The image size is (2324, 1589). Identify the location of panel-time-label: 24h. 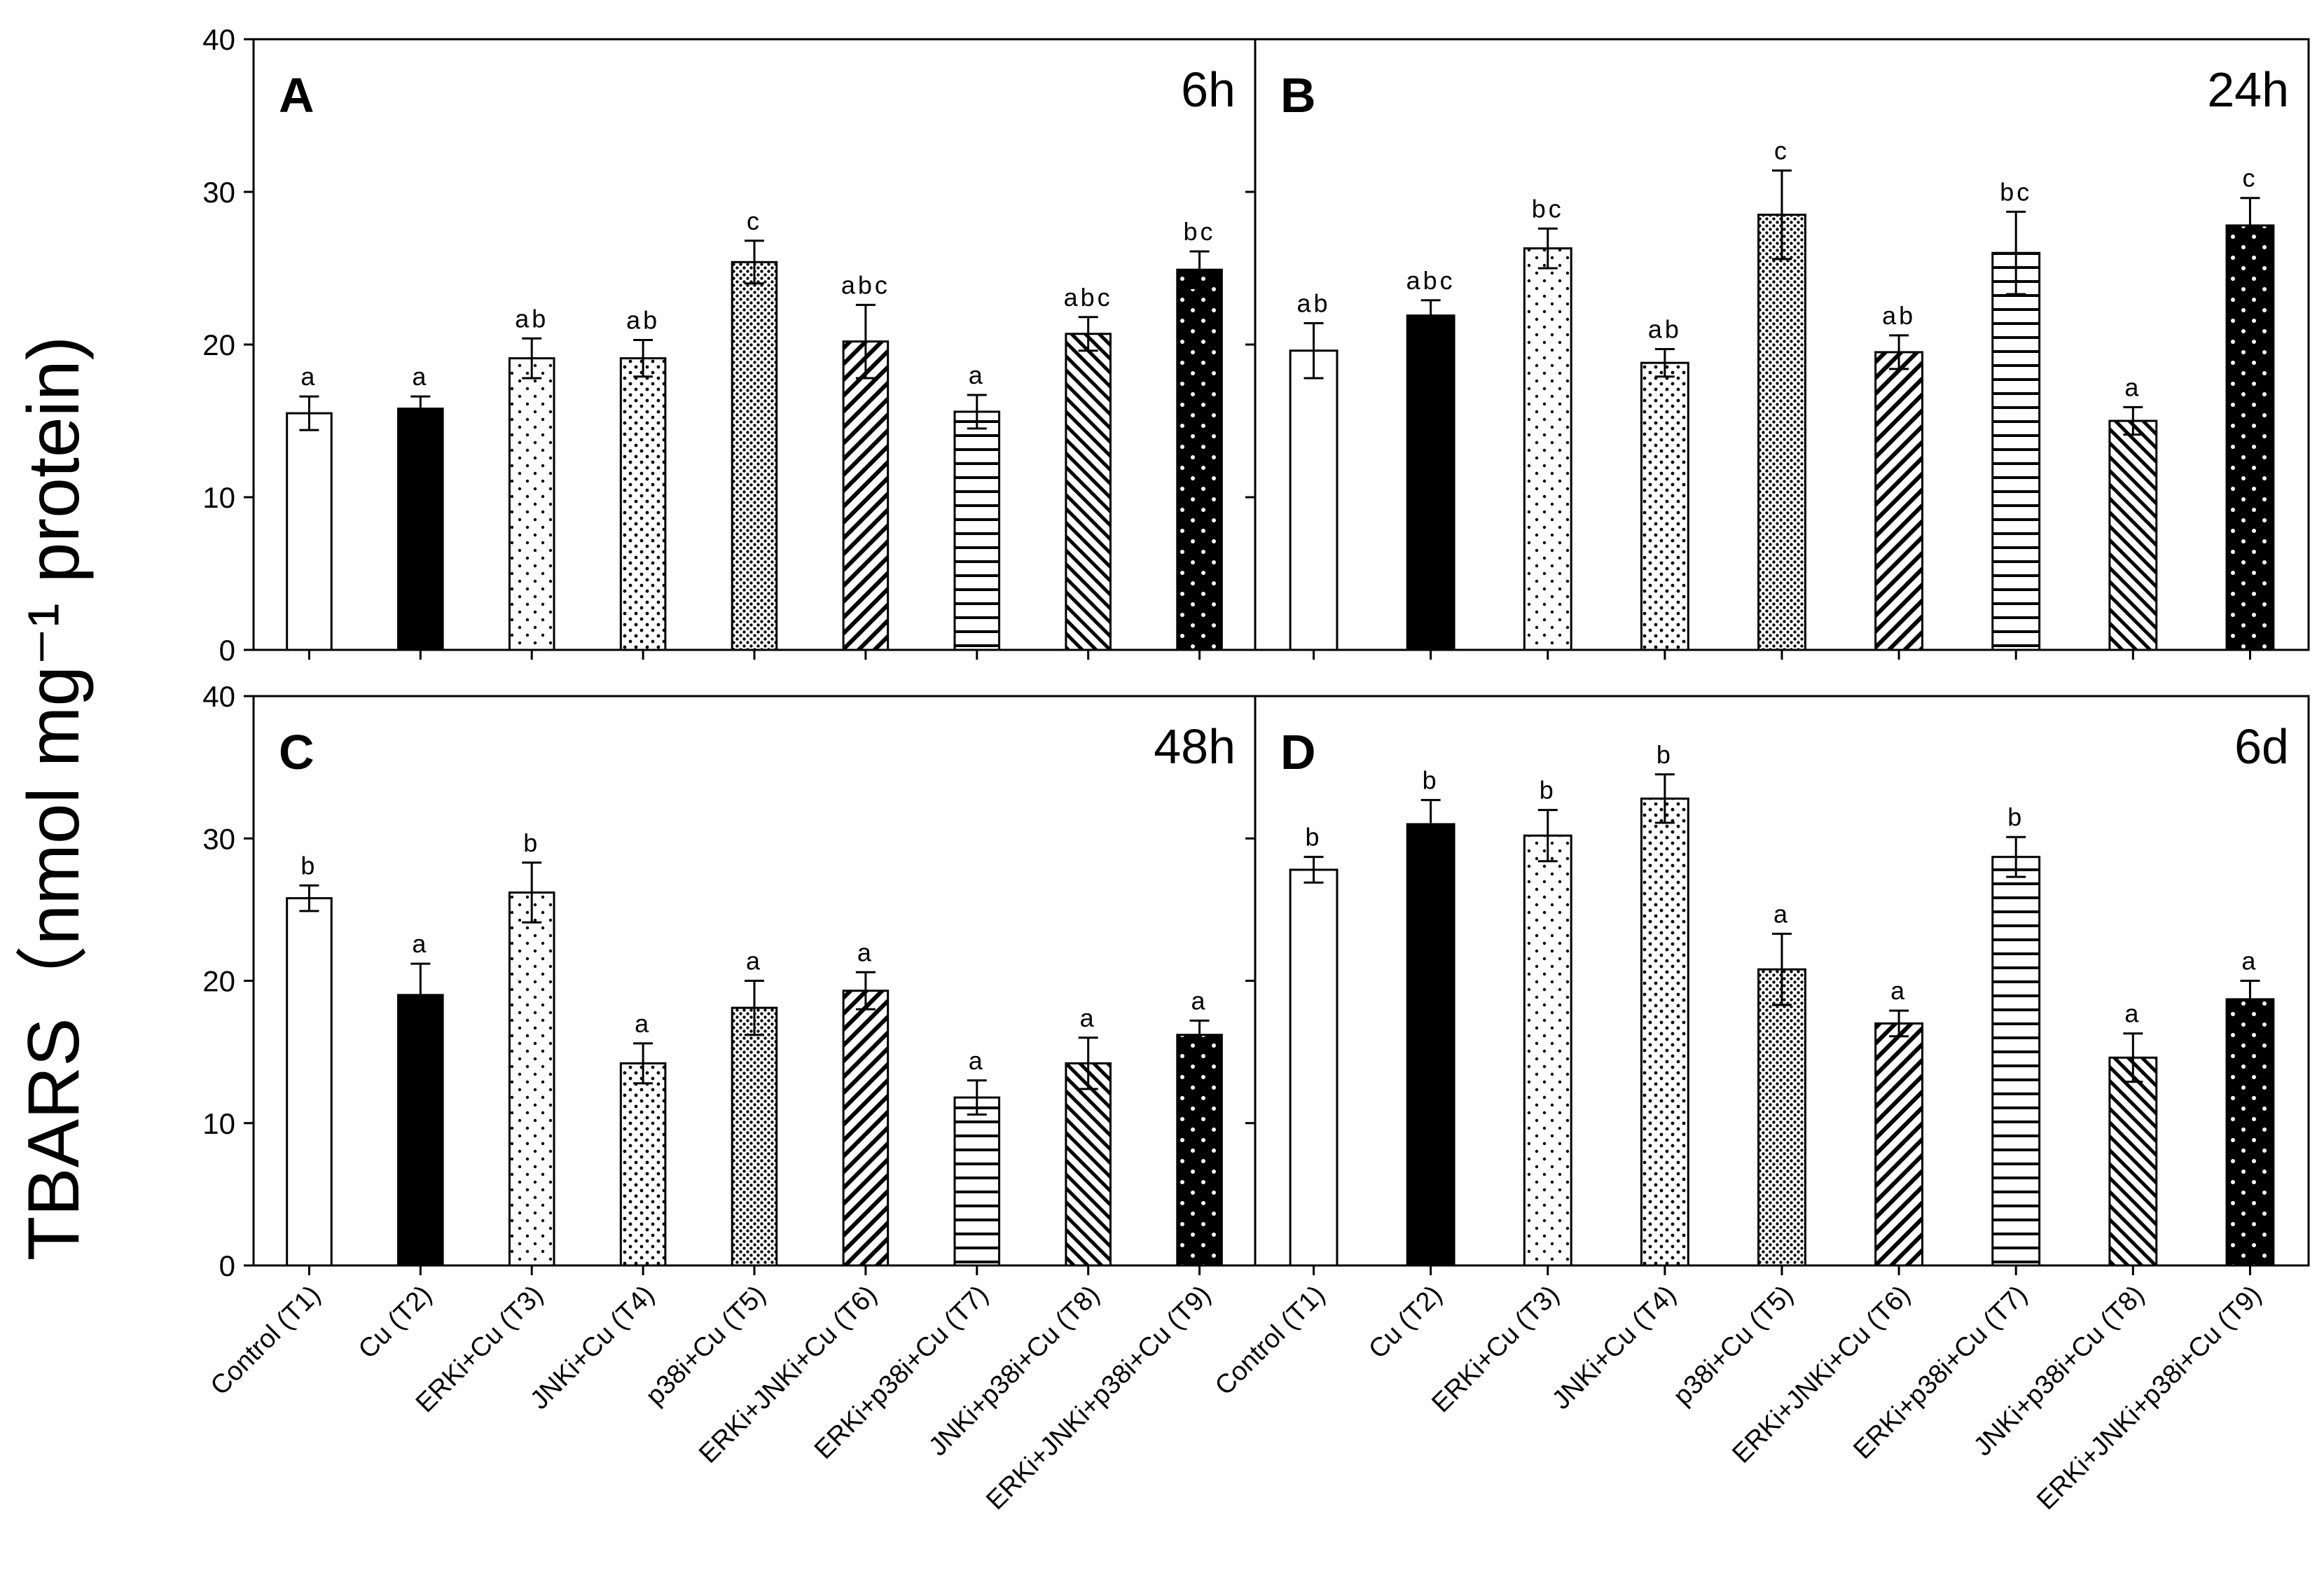
(2248, 89).